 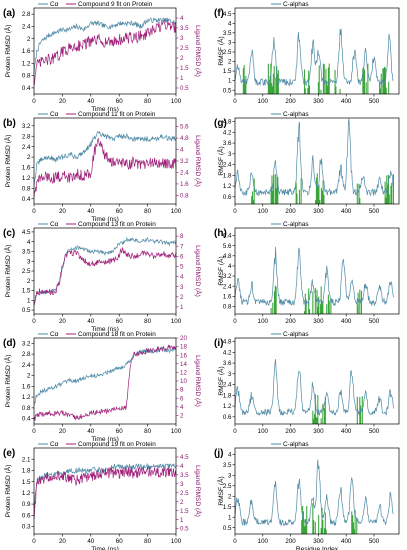 I want to click on panel-label: (d), so click(x=9, y=343).